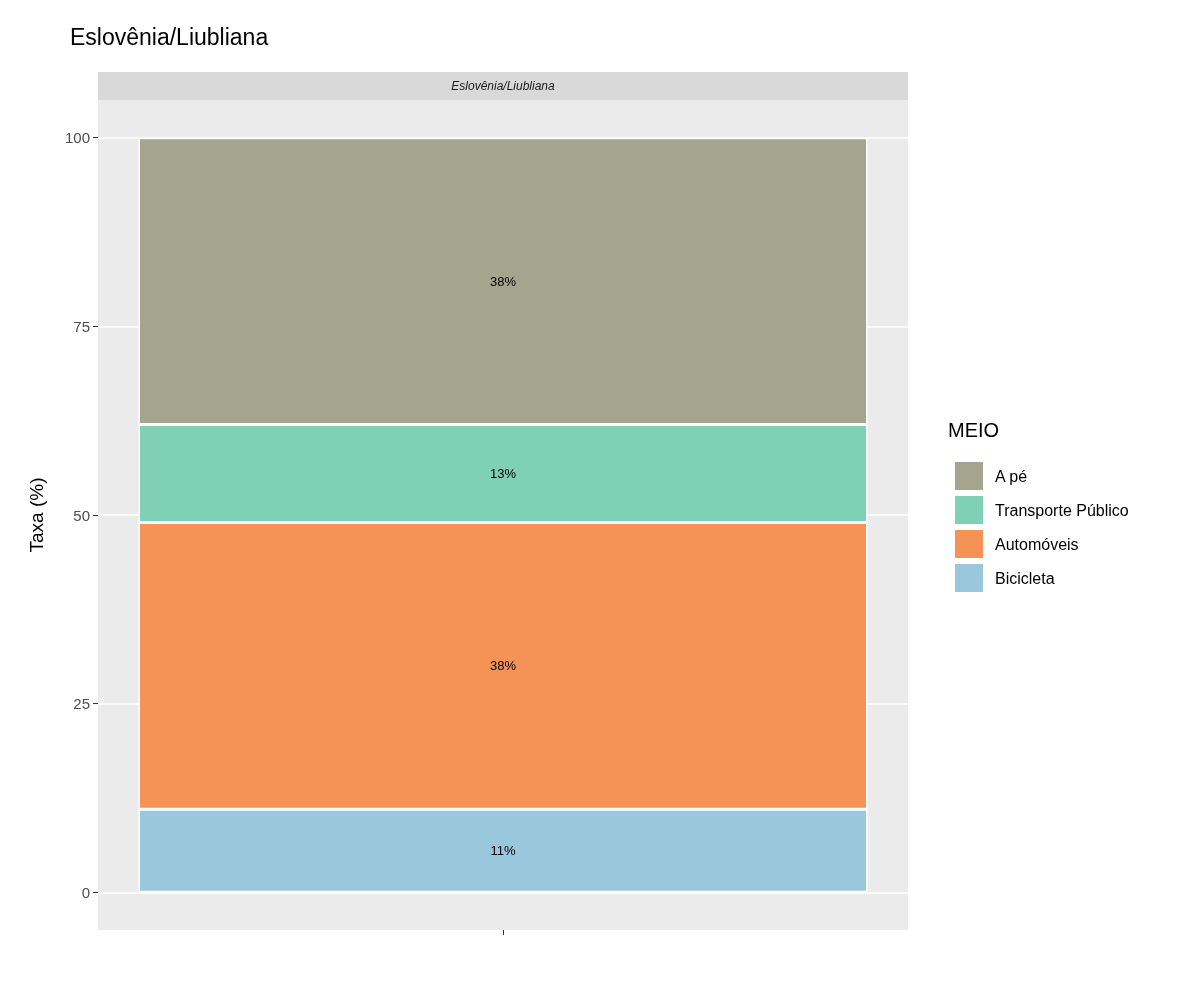 Image resolution: width=1189 pixels, height=997 pixels. What do you see at coordinates (503, 86) in the screenshot?
I see `facet-strip: Eslovênia/Liubliana` at bounding box center [503, 86].